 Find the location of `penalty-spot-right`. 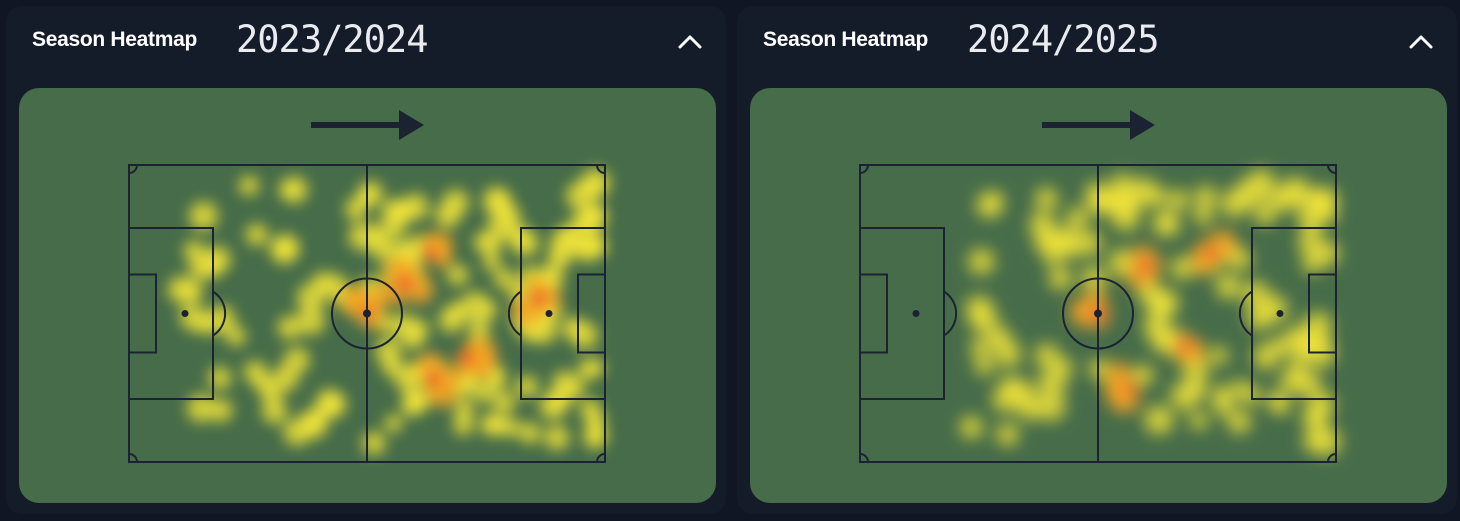

penalty-spot-right is located at coordinates (549, 313).